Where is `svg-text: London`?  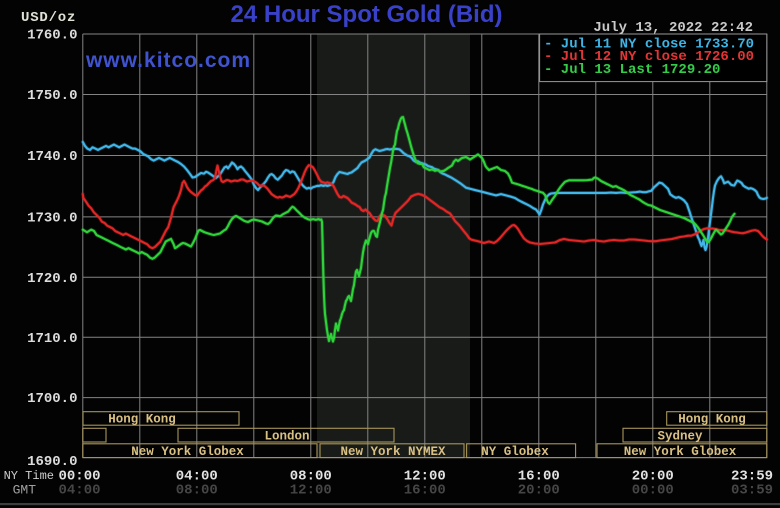 svg-text: London is located at coordinates (286, 436).